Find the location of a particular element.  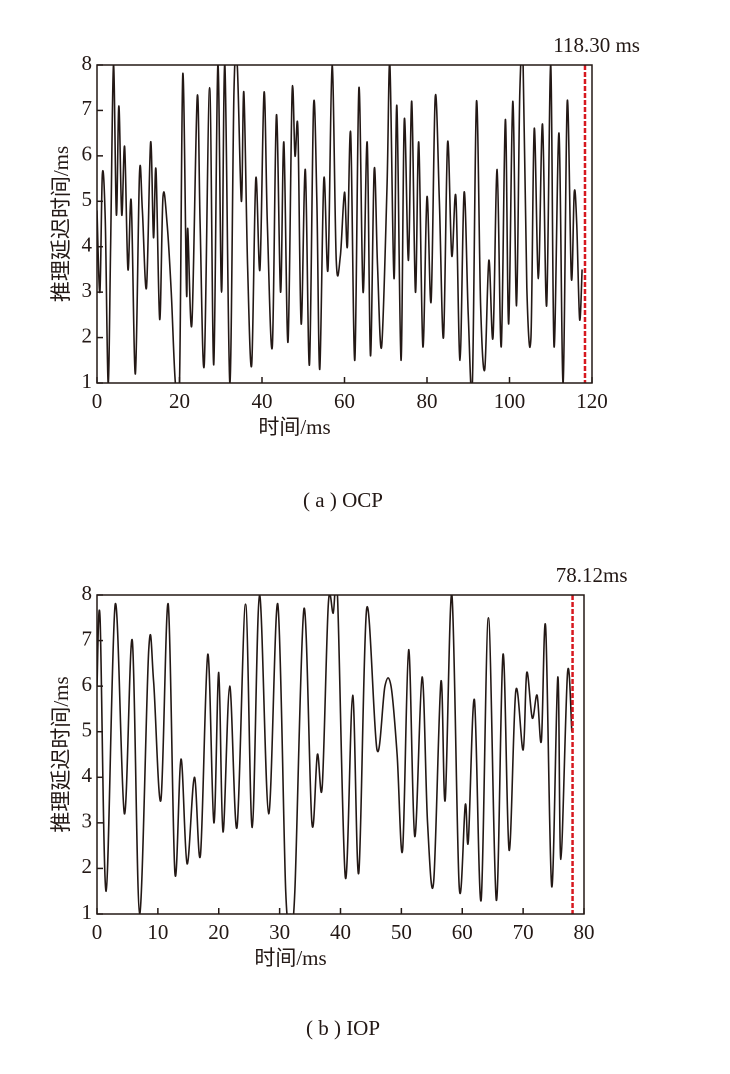

x-tick-label: 70 is located at coordinates (523, 932).